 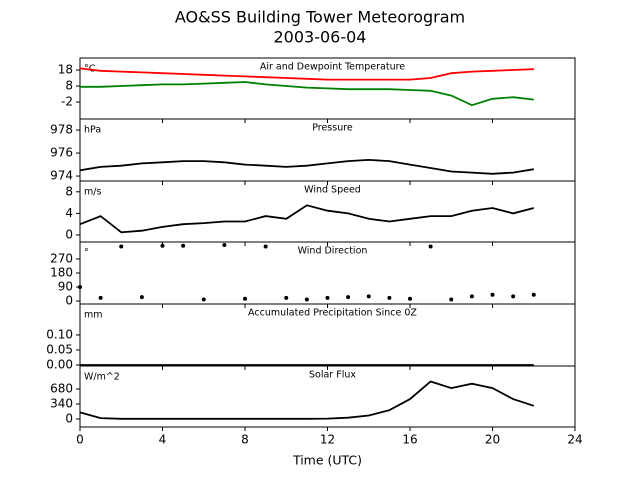 What do you see at coordinates (245, 440) in the screenshot?
I see `x-tick-label: 8` at bounding box center [245, 440].